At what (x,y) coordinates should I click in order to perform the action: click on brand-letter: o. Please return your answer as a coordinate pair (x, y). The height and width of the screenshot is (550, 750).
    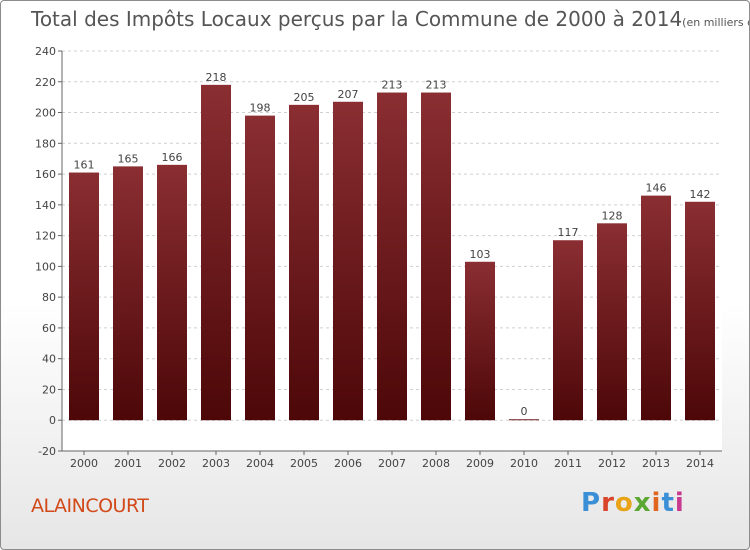
    Looking at the image, I should click on (624, 503).